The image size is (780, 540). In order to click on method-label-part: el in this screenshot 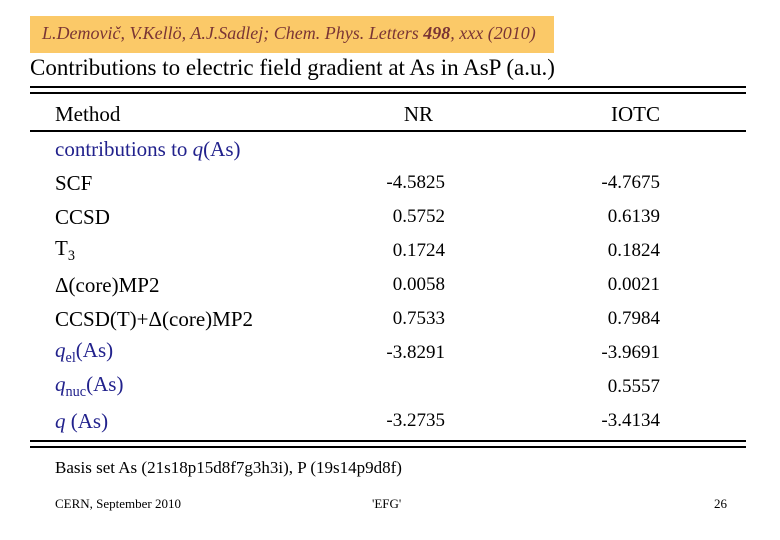, I will do `click(70, 358)`.